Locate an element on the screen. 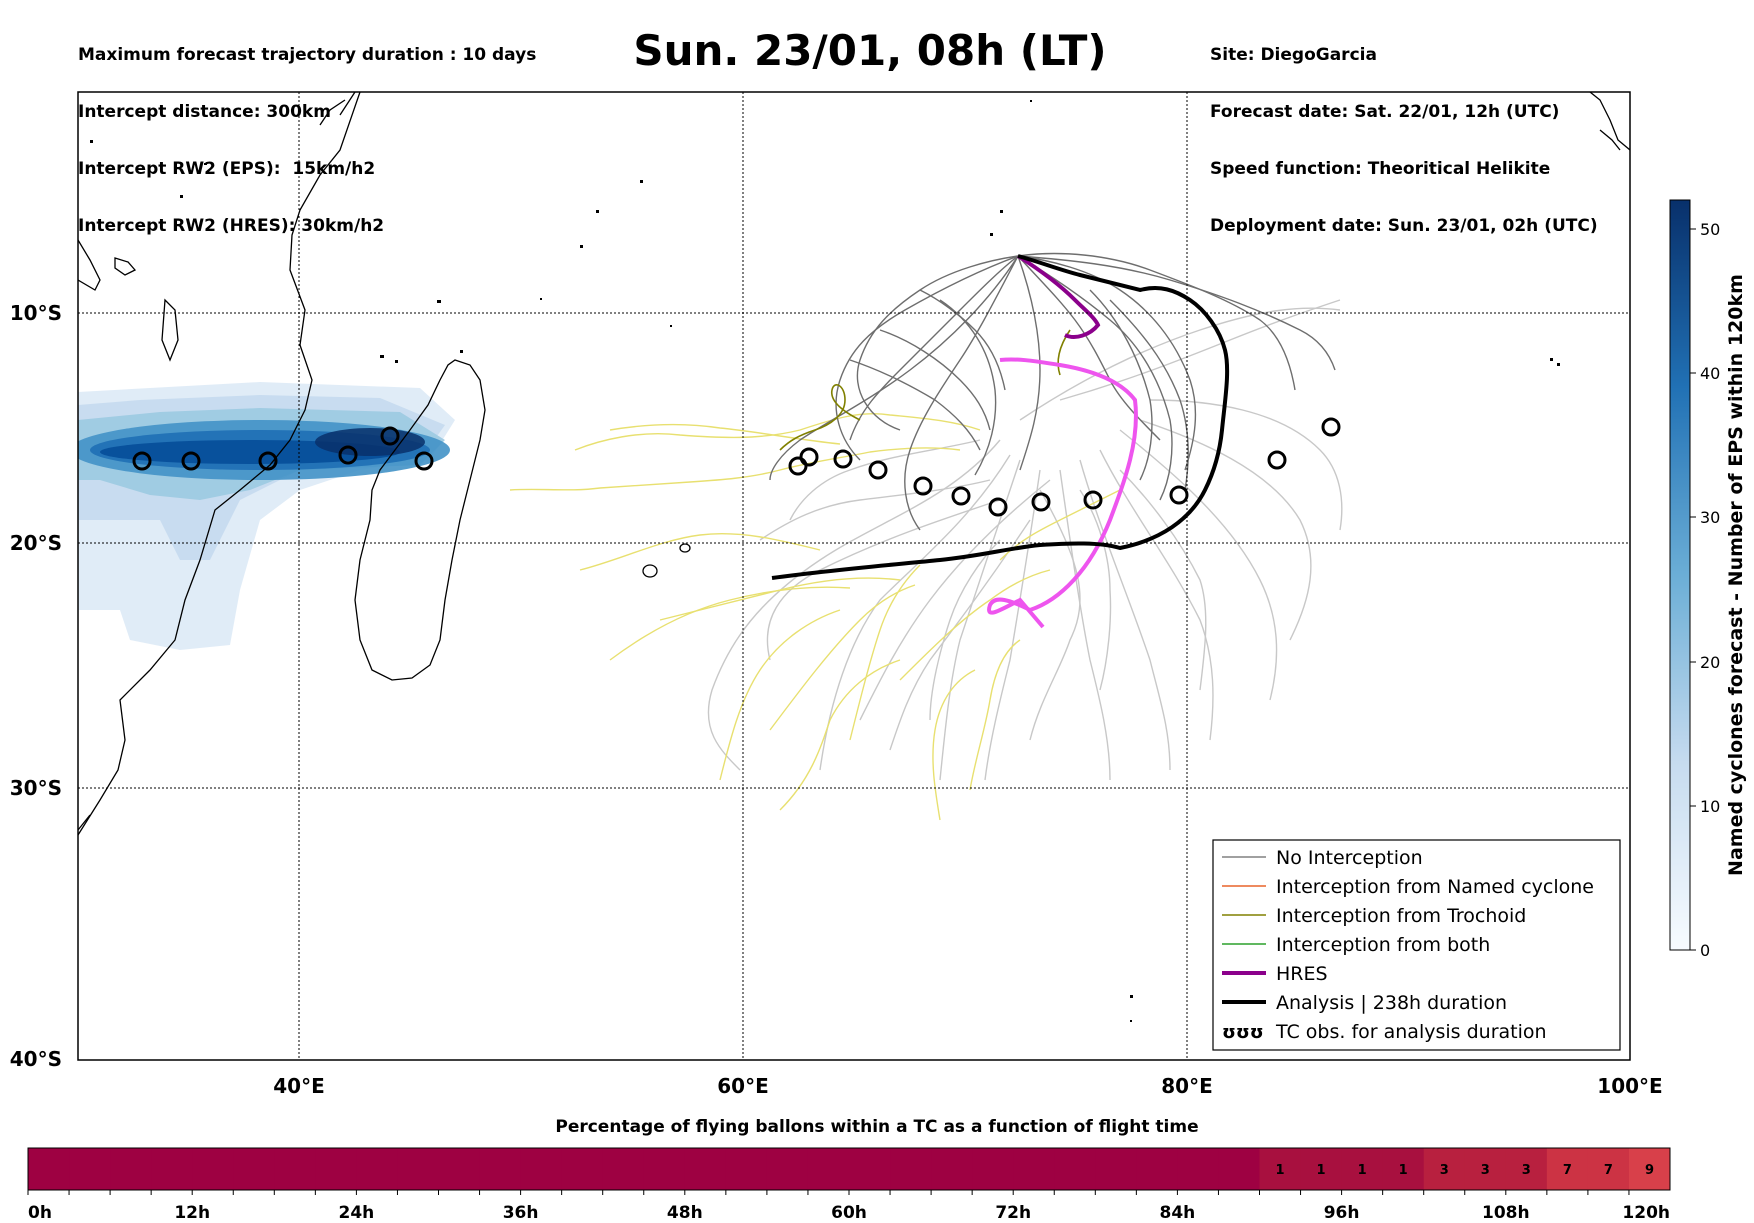  timebar: 1 1 1 1 3 3 3 7 7 9 is located at coordinates (849, 1171).